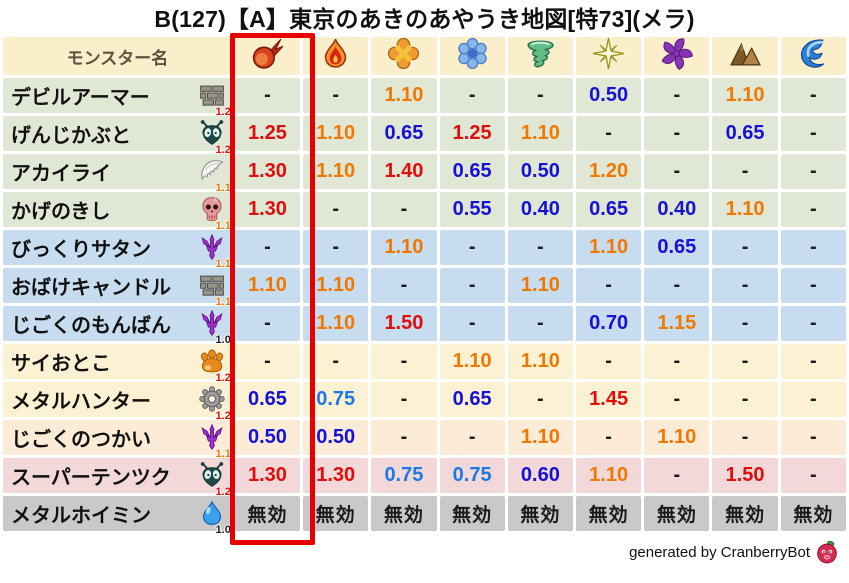 This screenshot has height=583, width=849. Describe the element at coordinates (81, 516) in the screenshot. I see `monster-name: メタルホイミン` at that location.